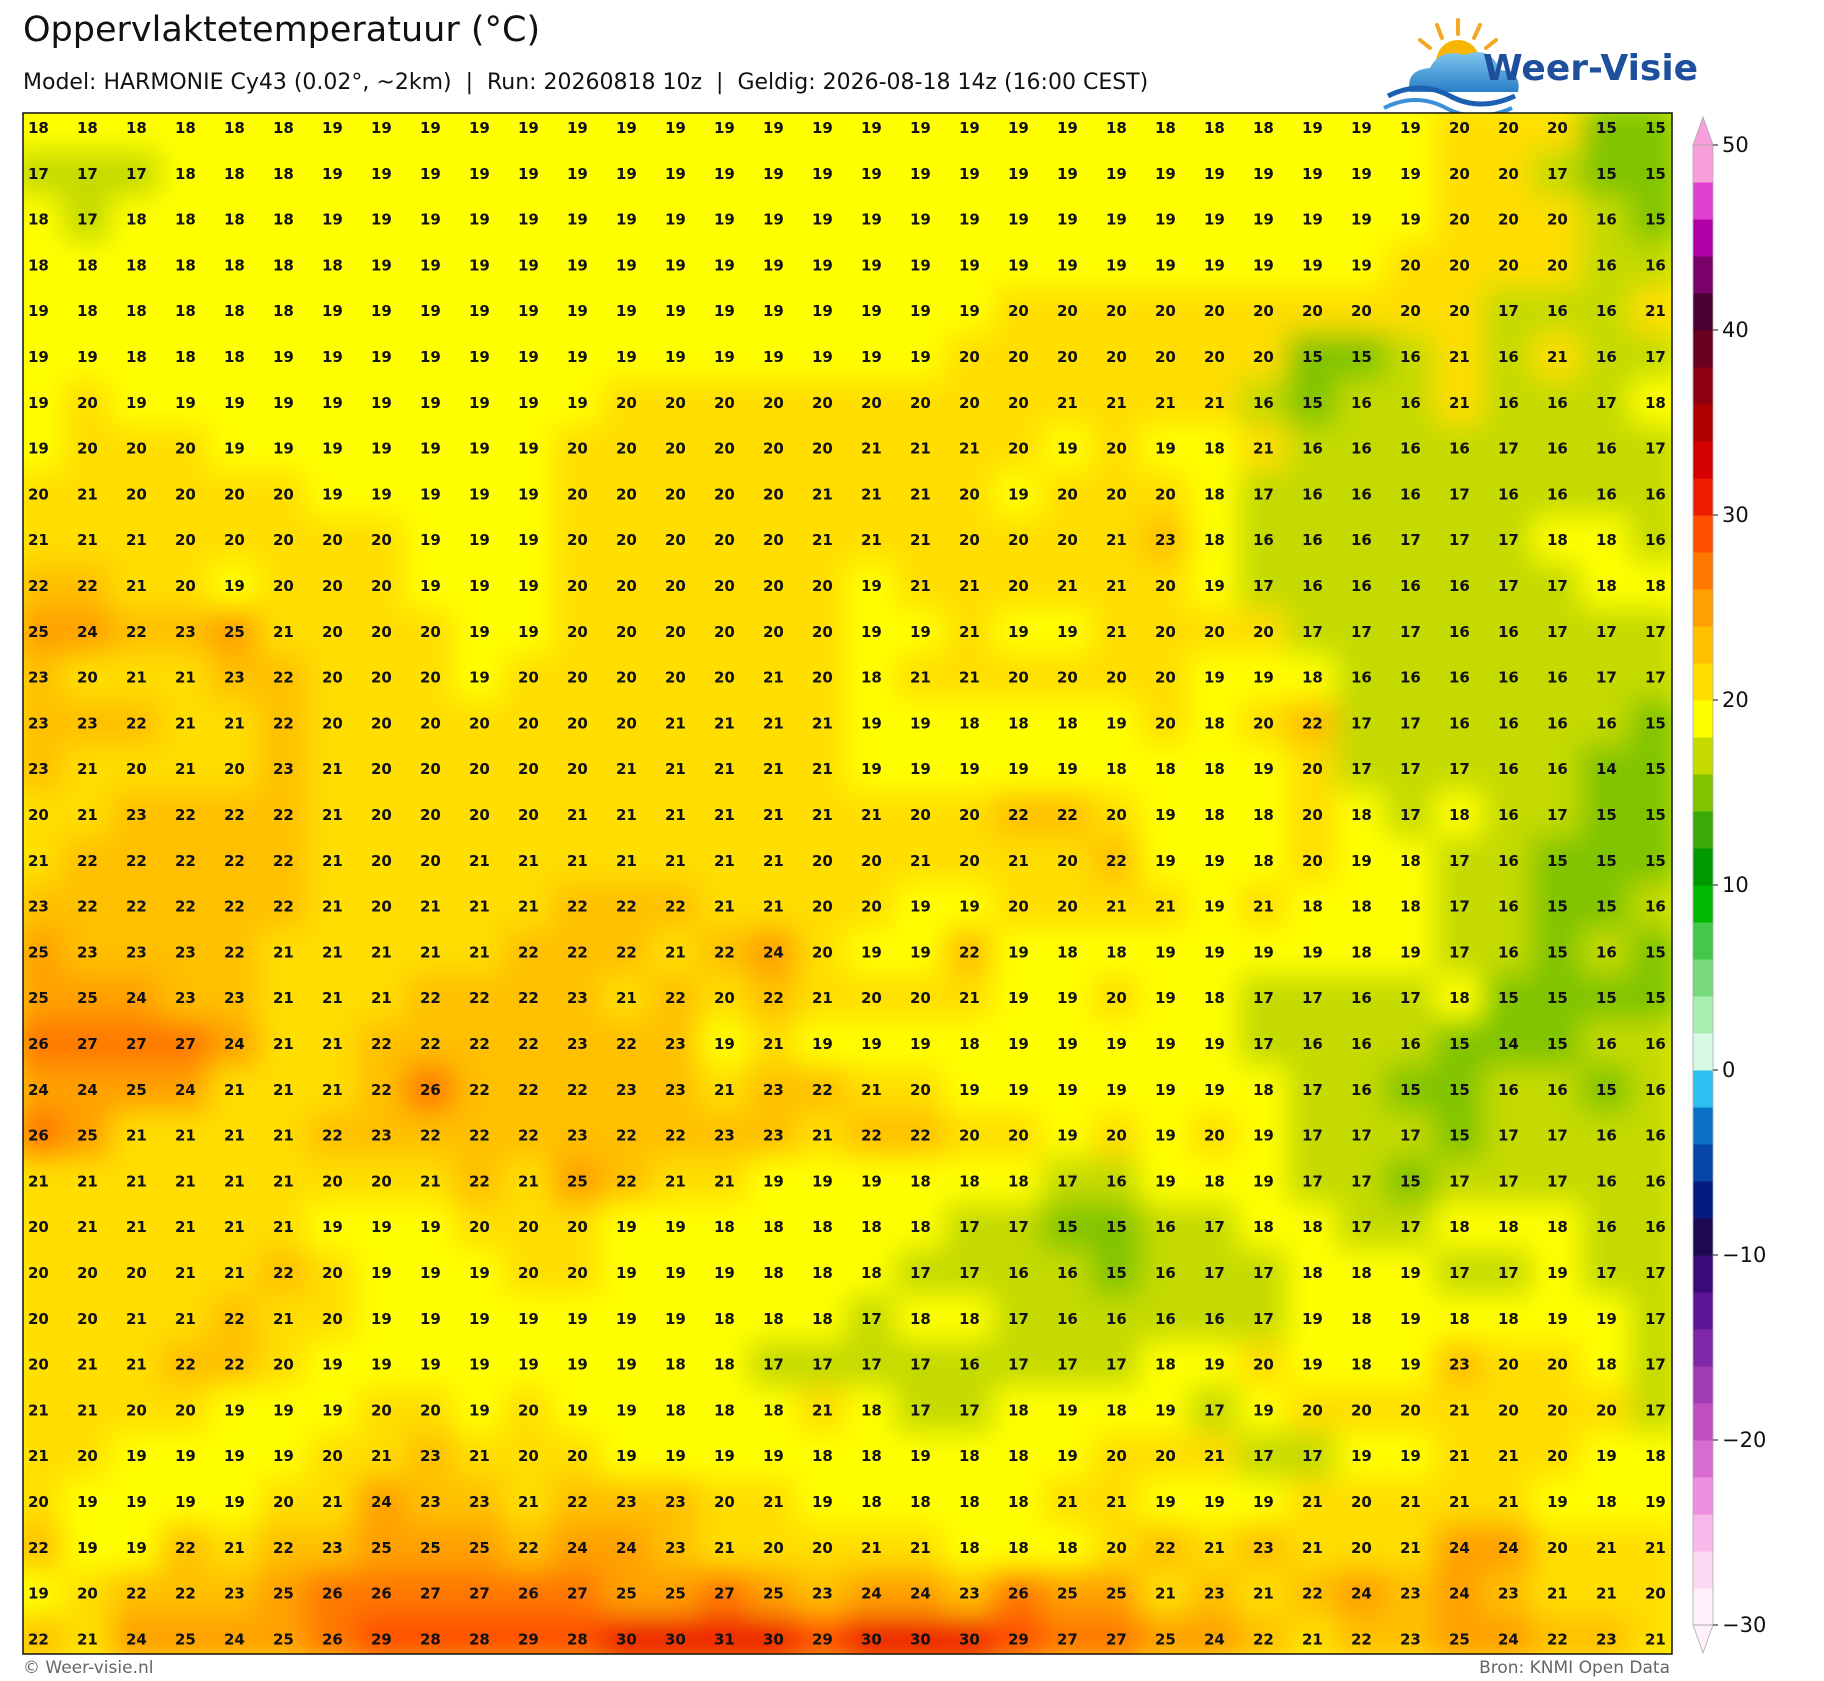 The image size is (1824, 1681). Describe the element at coordinates (381, 1502) in the screenshot. I see `temperature-label: 24` at that location.